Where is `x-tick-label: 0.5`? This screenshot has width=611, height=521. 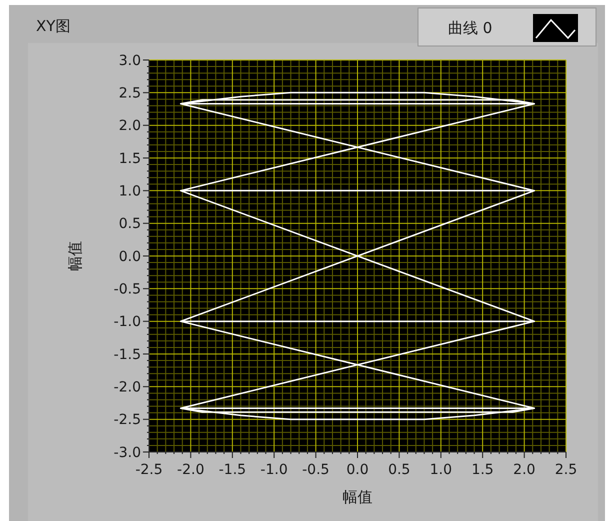
x-tick-label: 0.5 is located at coordinates (399, 470).